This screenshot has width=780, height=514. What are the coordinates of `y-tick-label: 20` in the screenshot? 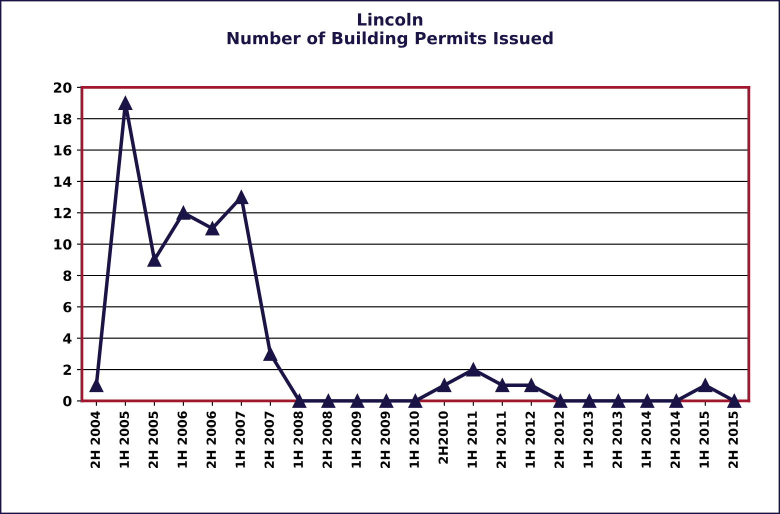 It's located at (63, 87).